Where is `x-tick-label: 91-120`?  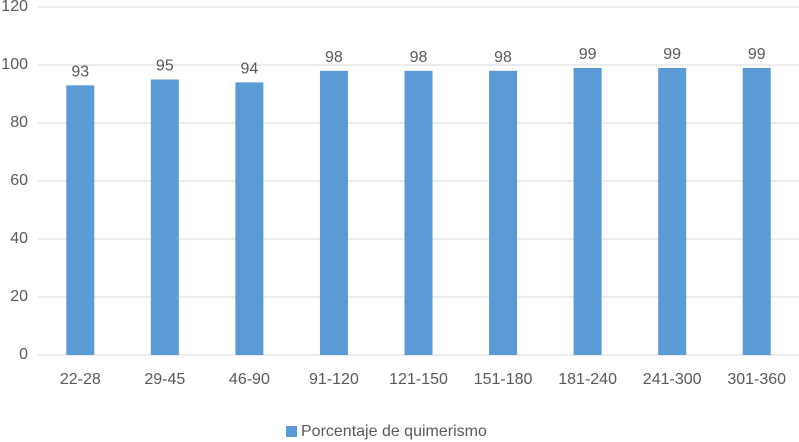 x-tick-label: 91-120 is located at coordinates (334, 379).